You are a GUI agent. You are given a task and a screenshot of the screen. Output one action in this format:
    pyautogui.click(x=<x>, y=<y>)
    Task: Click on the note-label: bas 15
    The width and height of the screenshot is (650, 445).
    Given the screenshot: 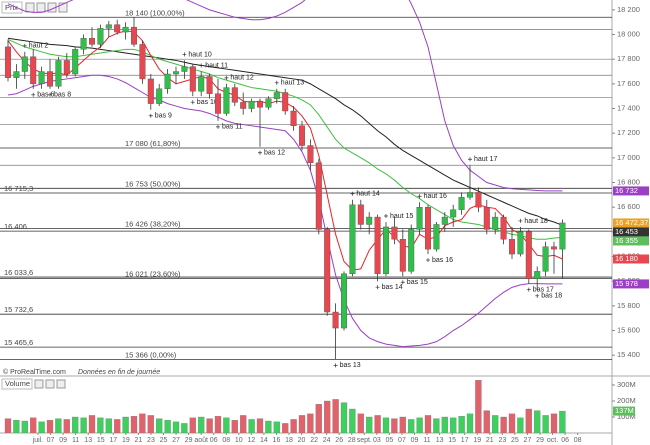 What is the action you would take?
    pyautogui.click(x=417, y=282)
    